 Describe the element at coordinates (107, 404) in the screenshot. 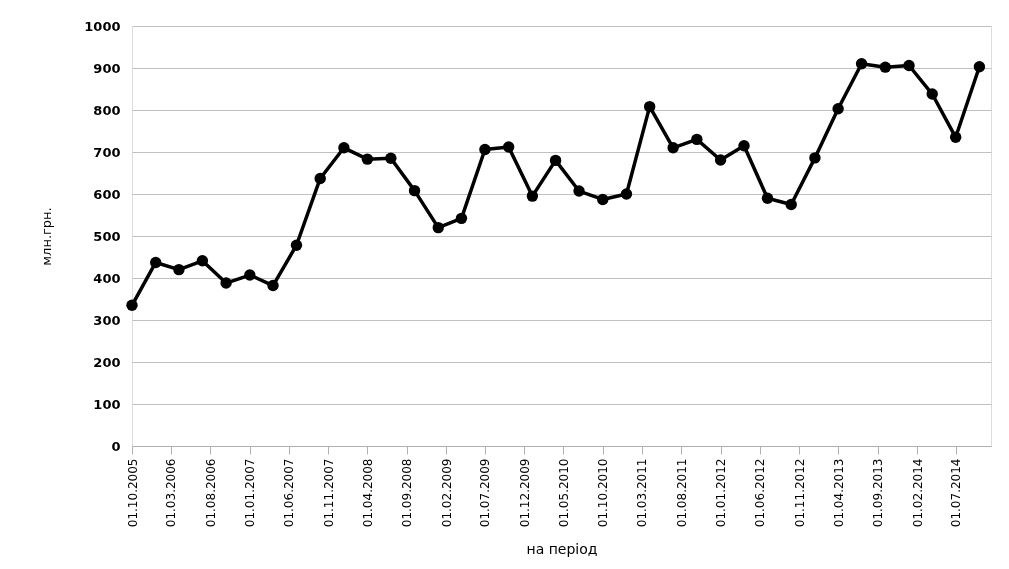

I see `y-tick-label: 100` at that location.